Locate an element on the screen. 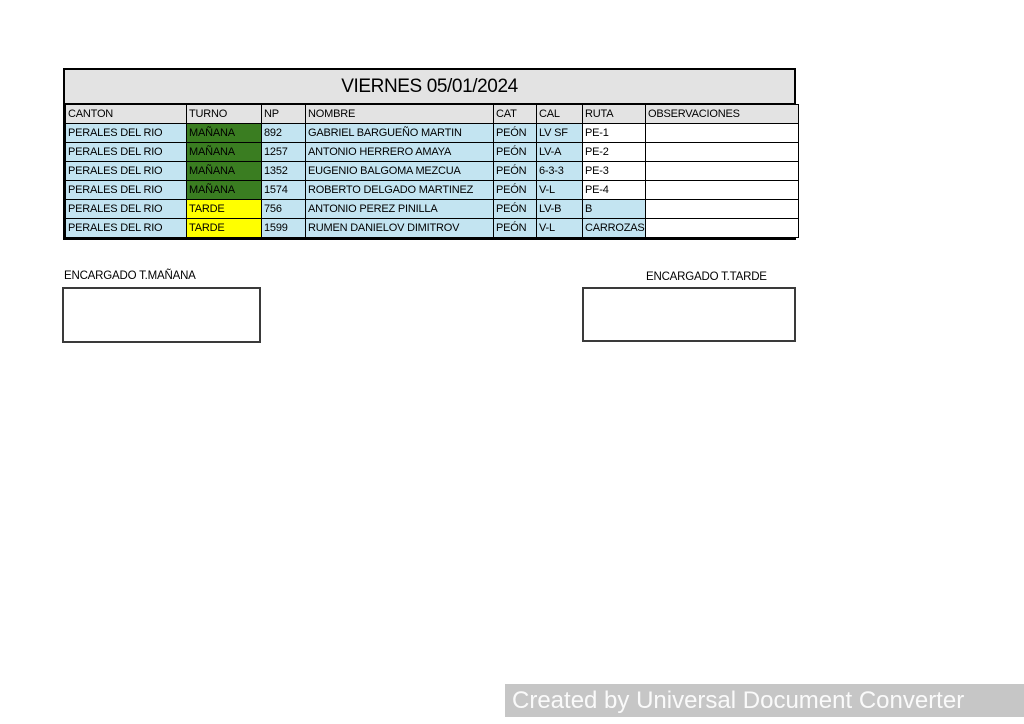 This screenshot has height=724, width=1024. cell-cal: LV-B is located at coordinates (559, 209).